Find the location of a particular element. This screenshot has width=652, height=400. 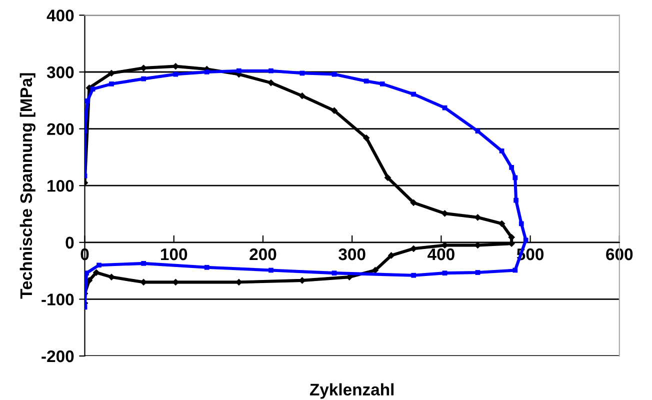

x-tick-label: 200 is located at coordinates (263, 254).